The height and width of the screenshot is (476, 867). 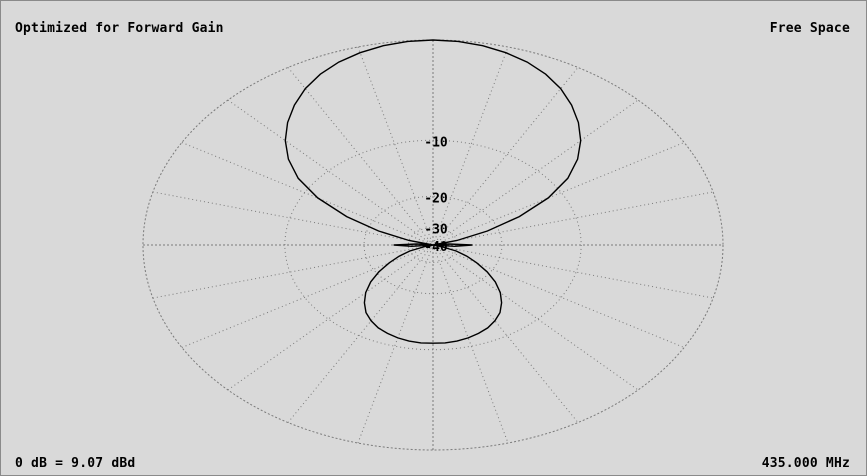 I want to click on frequency-label: 435.000 MHz, so click(x=805, y=463).